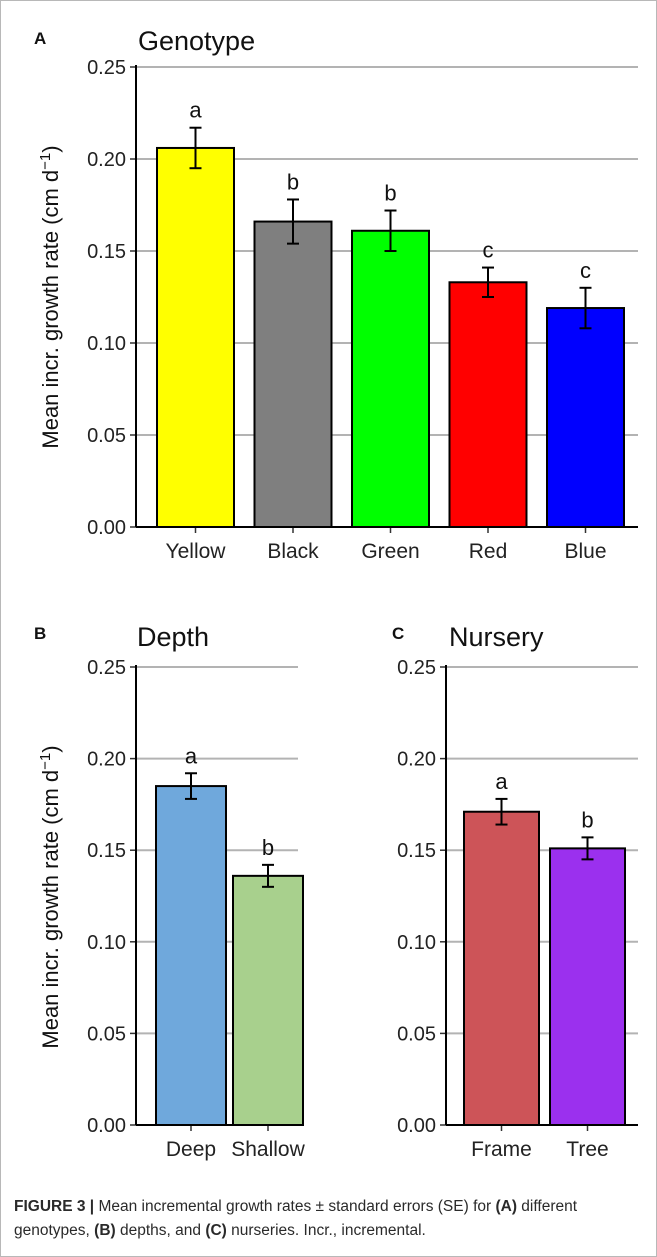 The width and height of the screenshot is (657, 1257). Describe the element at coordinates (293, 374) in the screenshot. I see `bar-black` at that location.